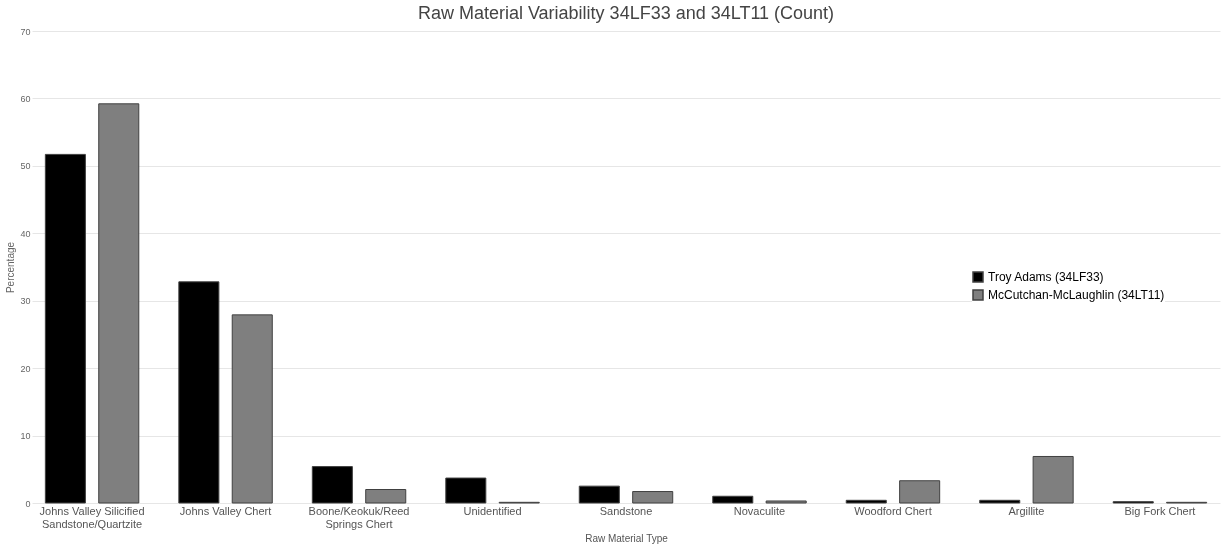 The height and width of the screenshot is (548, 1225). Describe the element at coordinates (25, 233) in the screenshot. I see `y-tick-label: 40` at that location.